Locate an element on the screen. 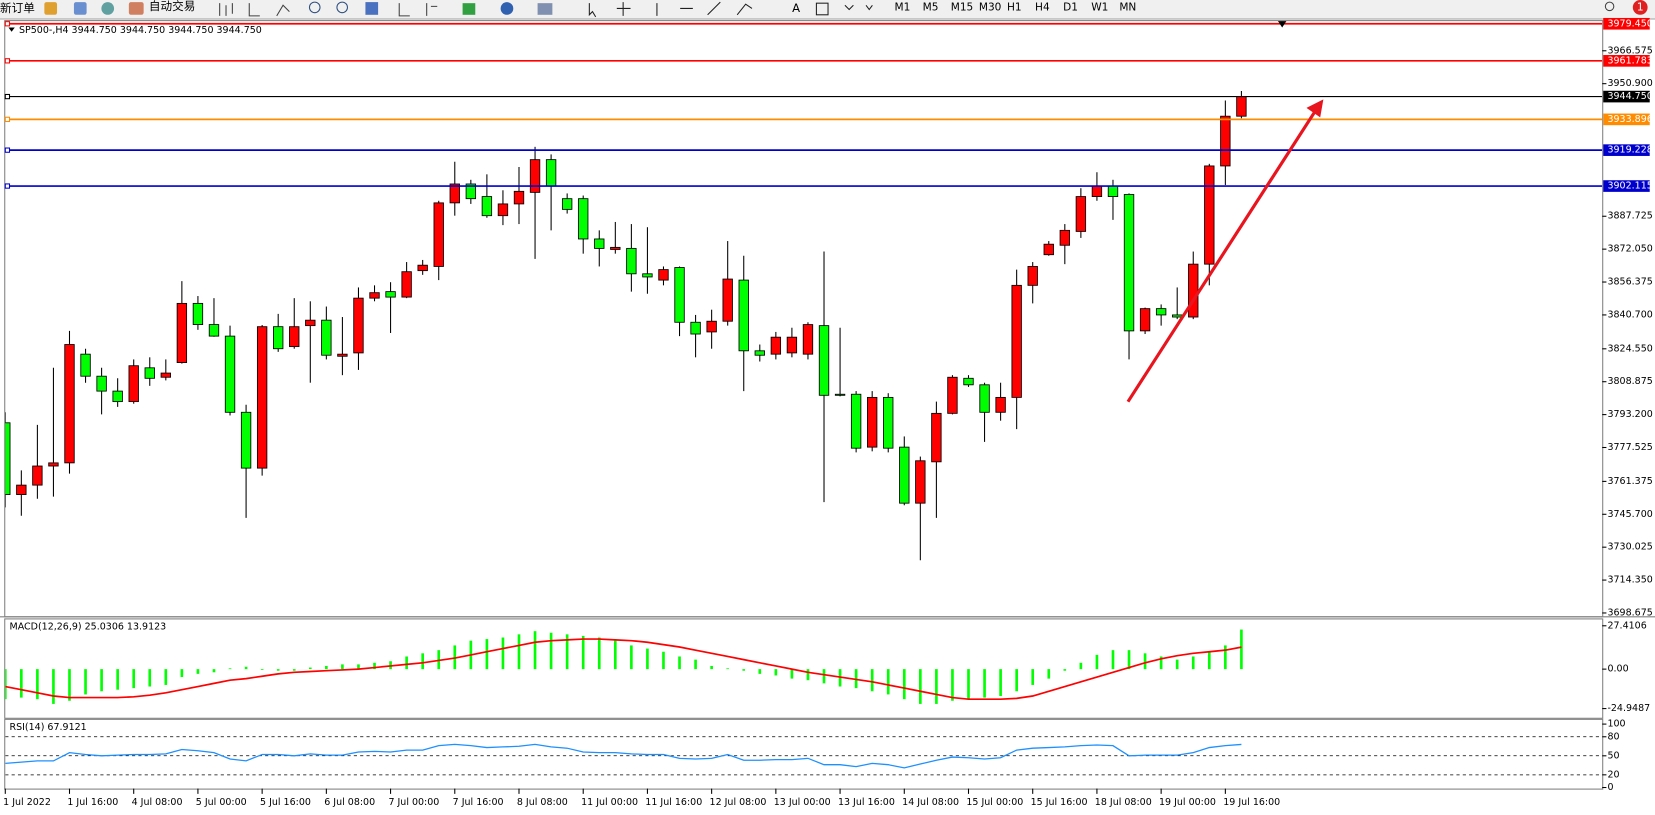 The width and height of the screenshot is (1655, 815). timeframe-button: MN is located at coordinates (1127, 7).